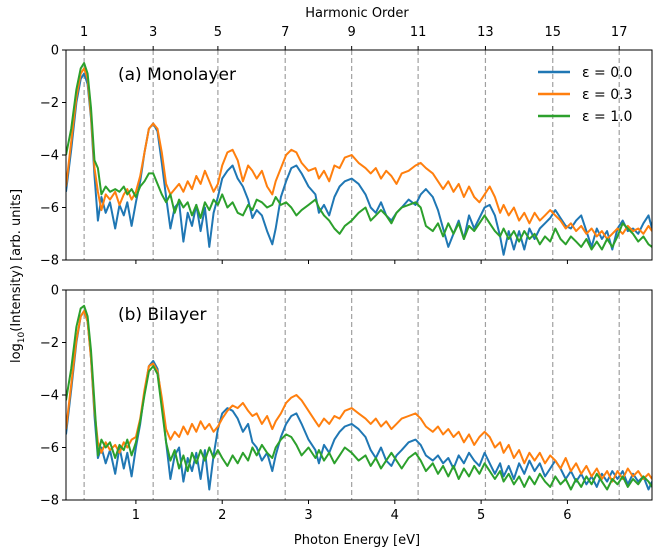  What do you see at coordinates (552, 32) in the screenshot?
I see `top-tick-label: 15` at bounding box center [552, 32].